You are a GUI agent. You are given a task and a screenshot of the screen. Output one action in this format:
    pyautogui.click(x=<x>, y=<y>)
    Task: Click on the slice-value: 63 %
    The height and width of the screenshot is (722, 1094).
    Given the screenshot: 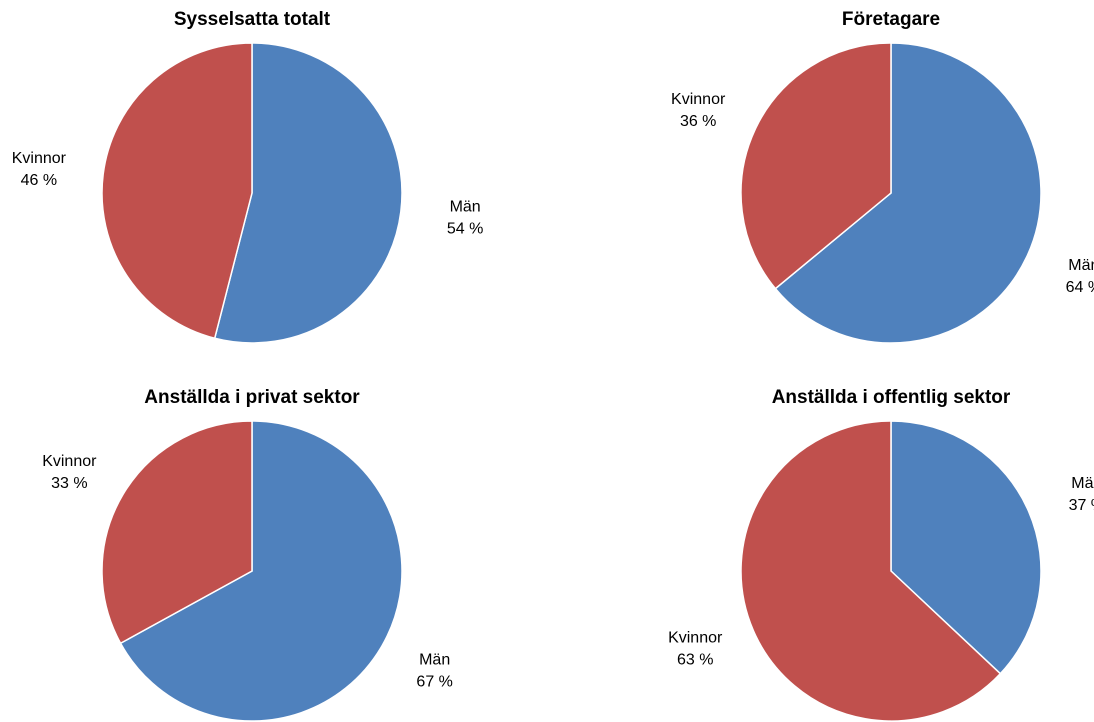 What is the action you would take?
    pyautogui.click(x=695, y=660)
    